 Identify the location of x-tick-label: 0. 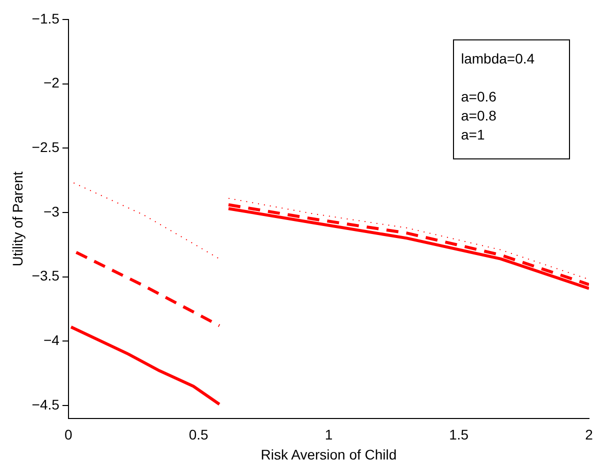
(68, 434).